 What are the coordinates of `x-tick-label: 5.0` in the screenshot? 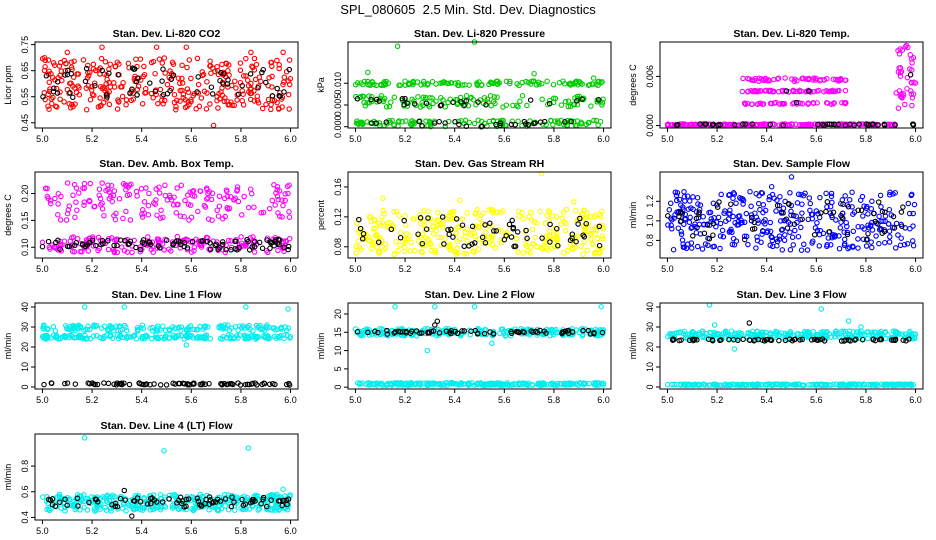 It's located at (355, 269).